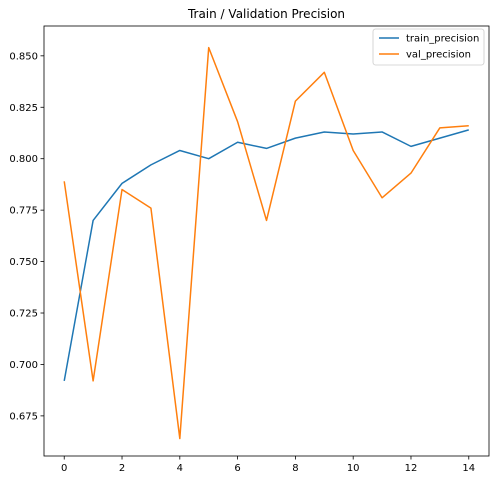 The height and width of the screenshot is (482, 496). What do you see at coordinates (438, 55) in the screenshot?
I see `legend-label: val_precision` at bounding box center [438, 55].